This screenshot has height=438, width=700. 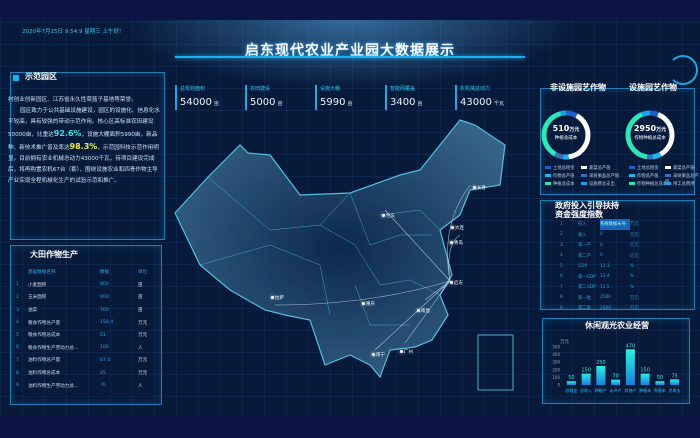 I want to click on table-cell: 第一产, so click(x=584, y=246).